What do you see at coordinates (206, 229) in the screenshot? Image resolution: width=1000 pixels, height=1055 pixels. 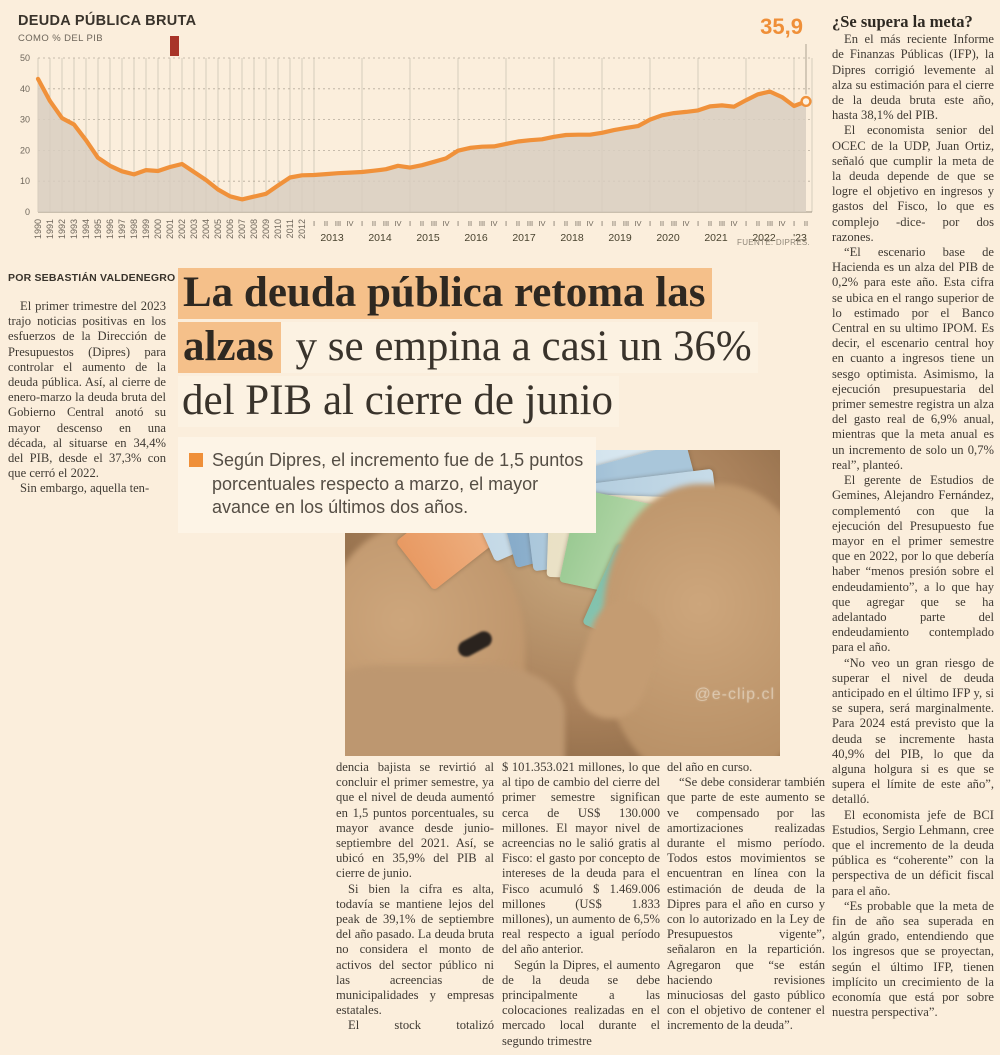 I see `svg-text: 2004` at bounding box center [206, 229].